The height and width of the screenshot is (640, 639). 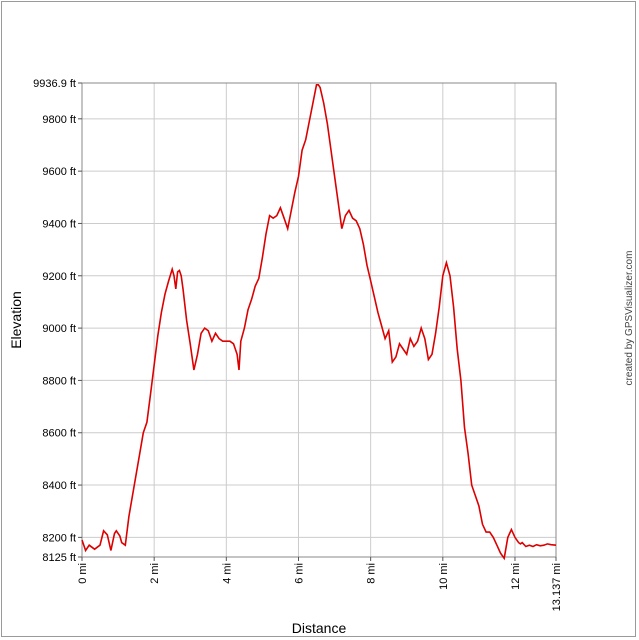 I want to click on y-axis-title: Elevation, so click(x=16, y=320).